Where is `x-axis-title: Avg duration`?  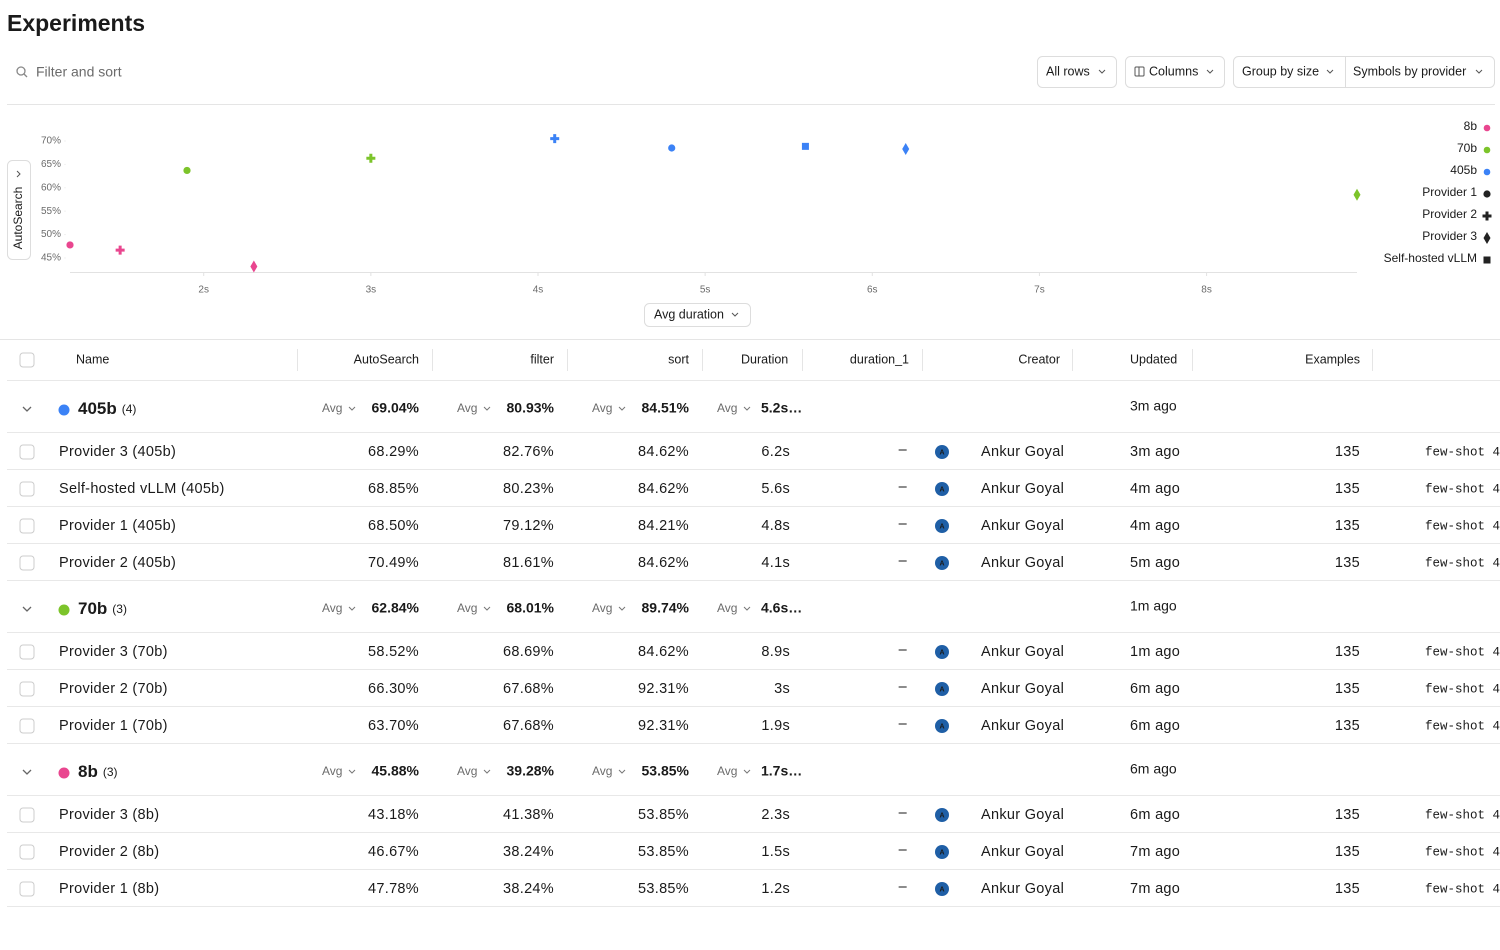 x-axis-title: Avg duration is located at coordinates (689, 314).